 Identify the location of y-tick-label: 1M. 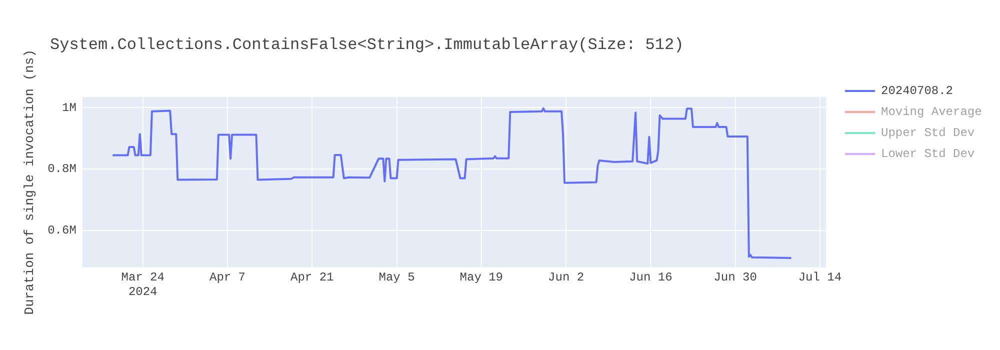
(69, 107).